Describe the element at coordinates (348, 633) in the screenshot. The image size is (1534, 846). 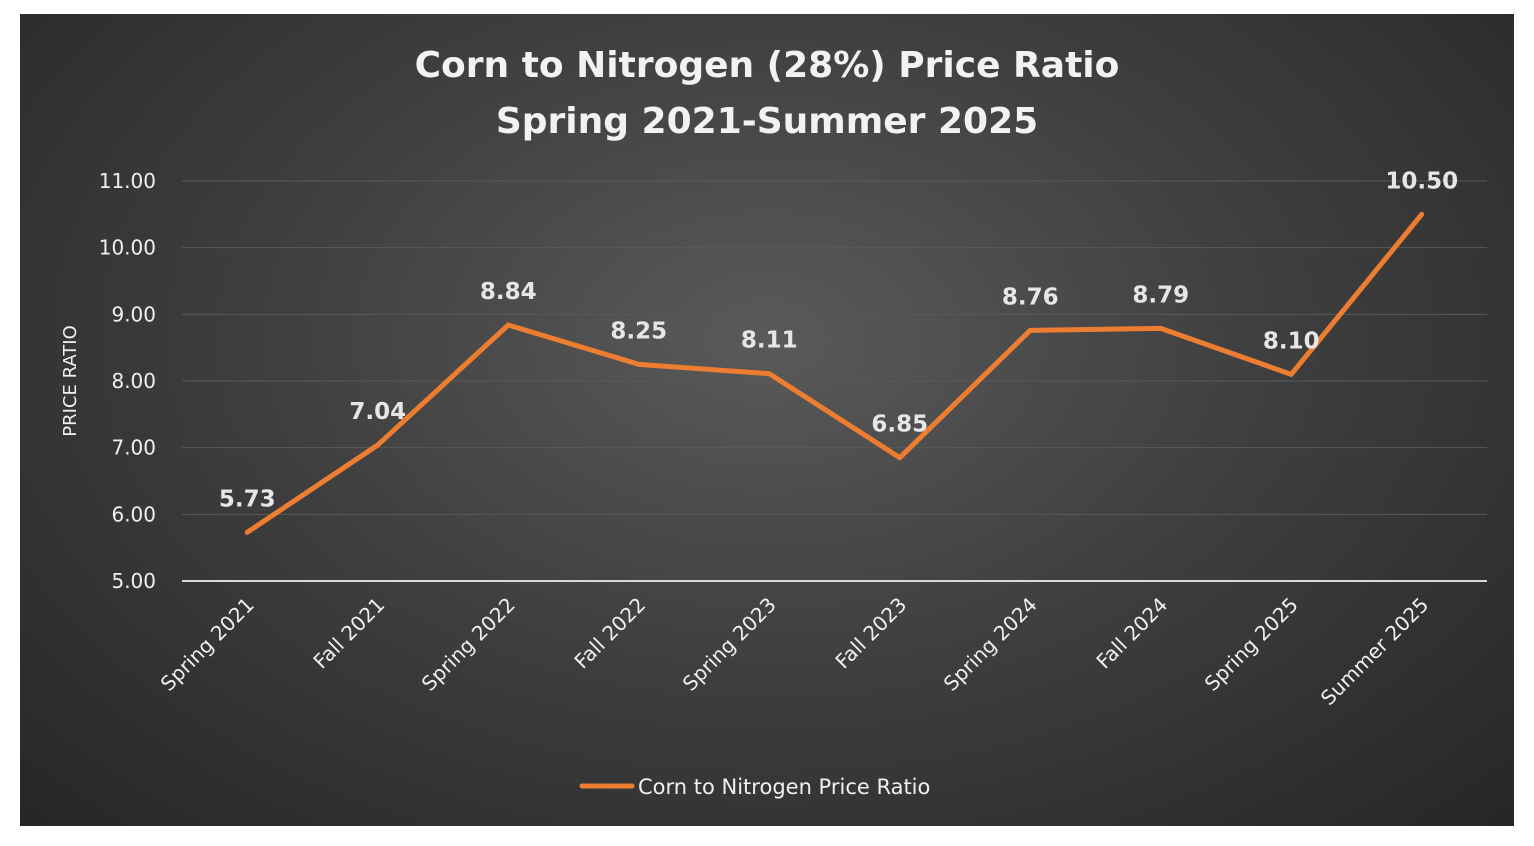
I see `x-tick-label: Fall 2021` at that location.